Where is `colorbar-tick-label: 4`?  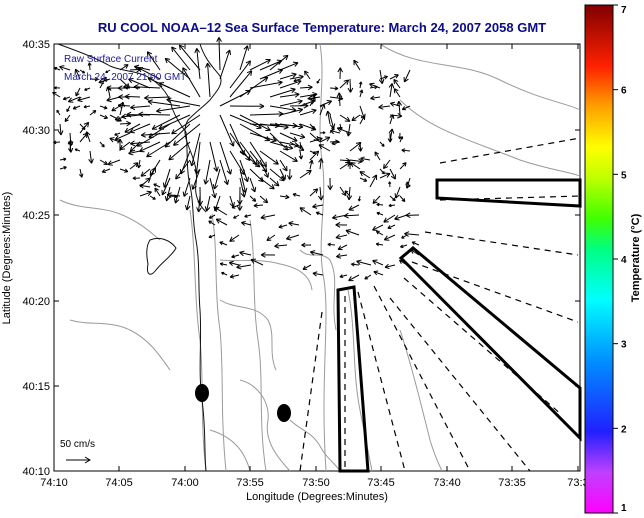
colorbar-tick-label: 4 is located at coordinates (624, 260).